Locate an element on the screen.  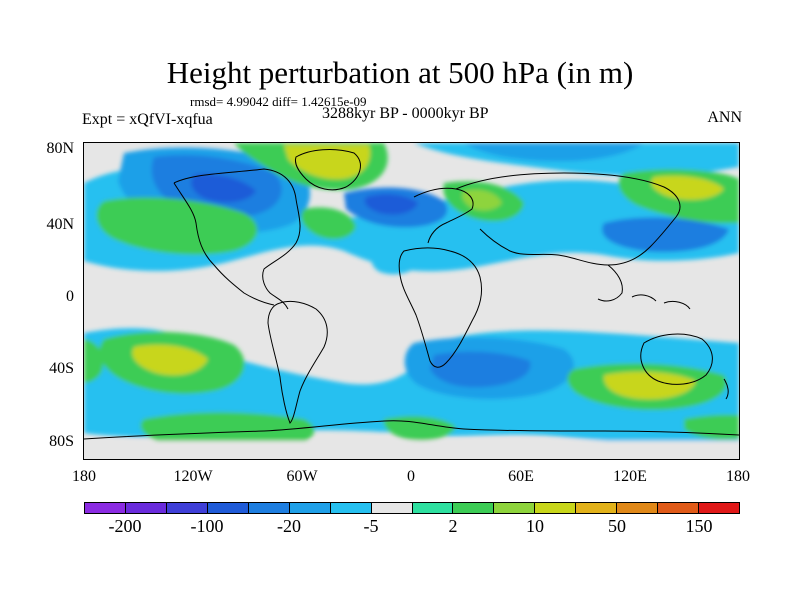
colorbar-label: -20 is located at coordinates (289, 526).